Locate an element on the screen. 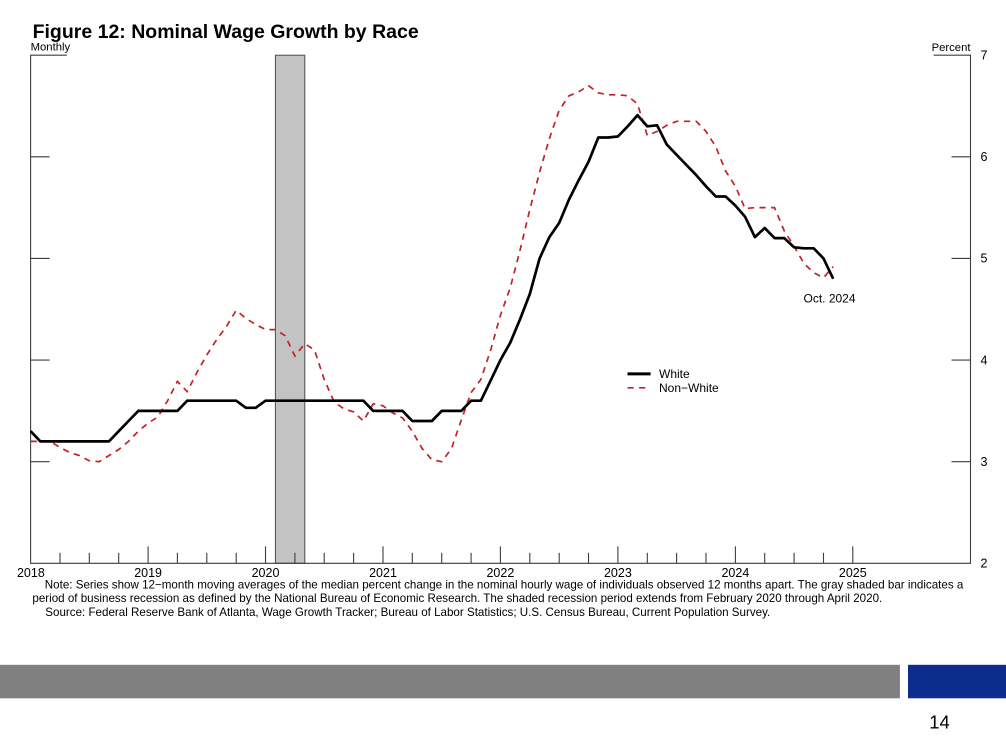 The width and height of the screenshot is (1006, 755). svg-text: 2022 is located at coordinates (500, 573).